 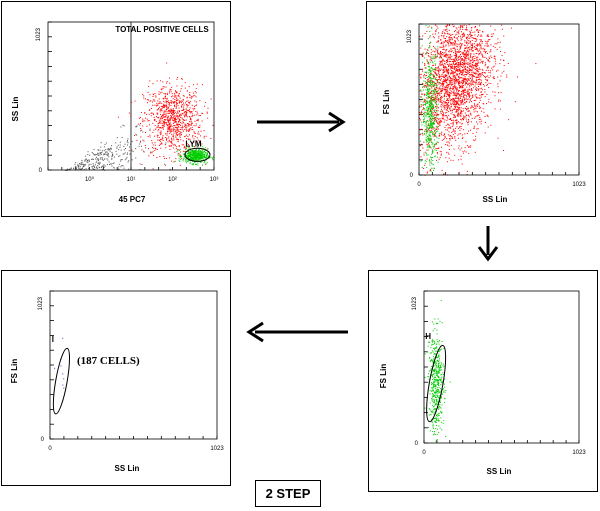 I want to click on gate-label: I, so click(x=53, y=339).